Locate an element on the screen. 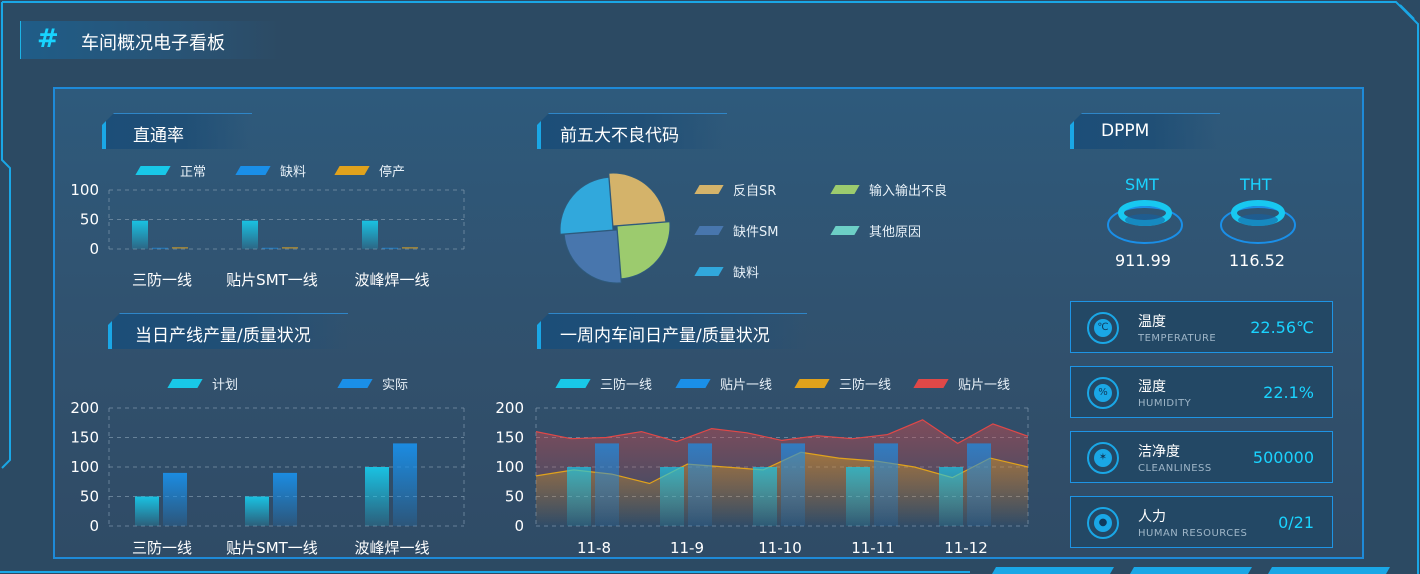  legend-label: 三防一线 is located at coordinates (626, 385).